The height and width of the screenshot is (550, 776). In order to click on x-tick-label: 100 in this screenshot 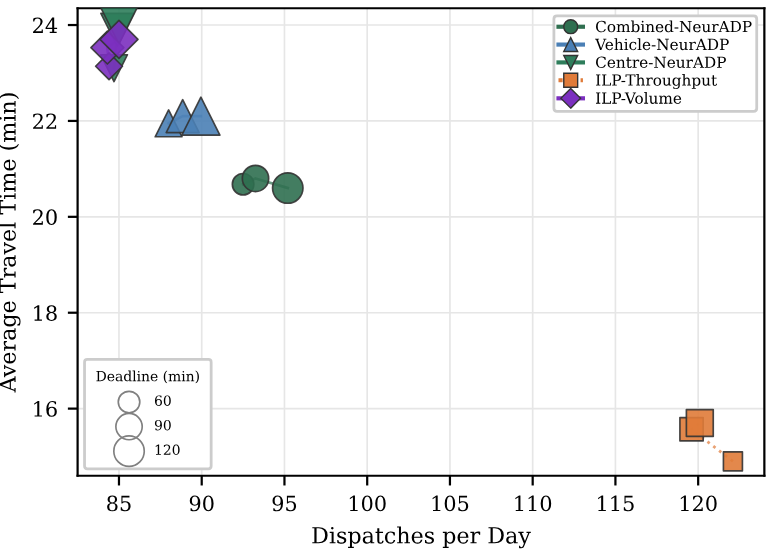, I will do `click(367, 503)`.